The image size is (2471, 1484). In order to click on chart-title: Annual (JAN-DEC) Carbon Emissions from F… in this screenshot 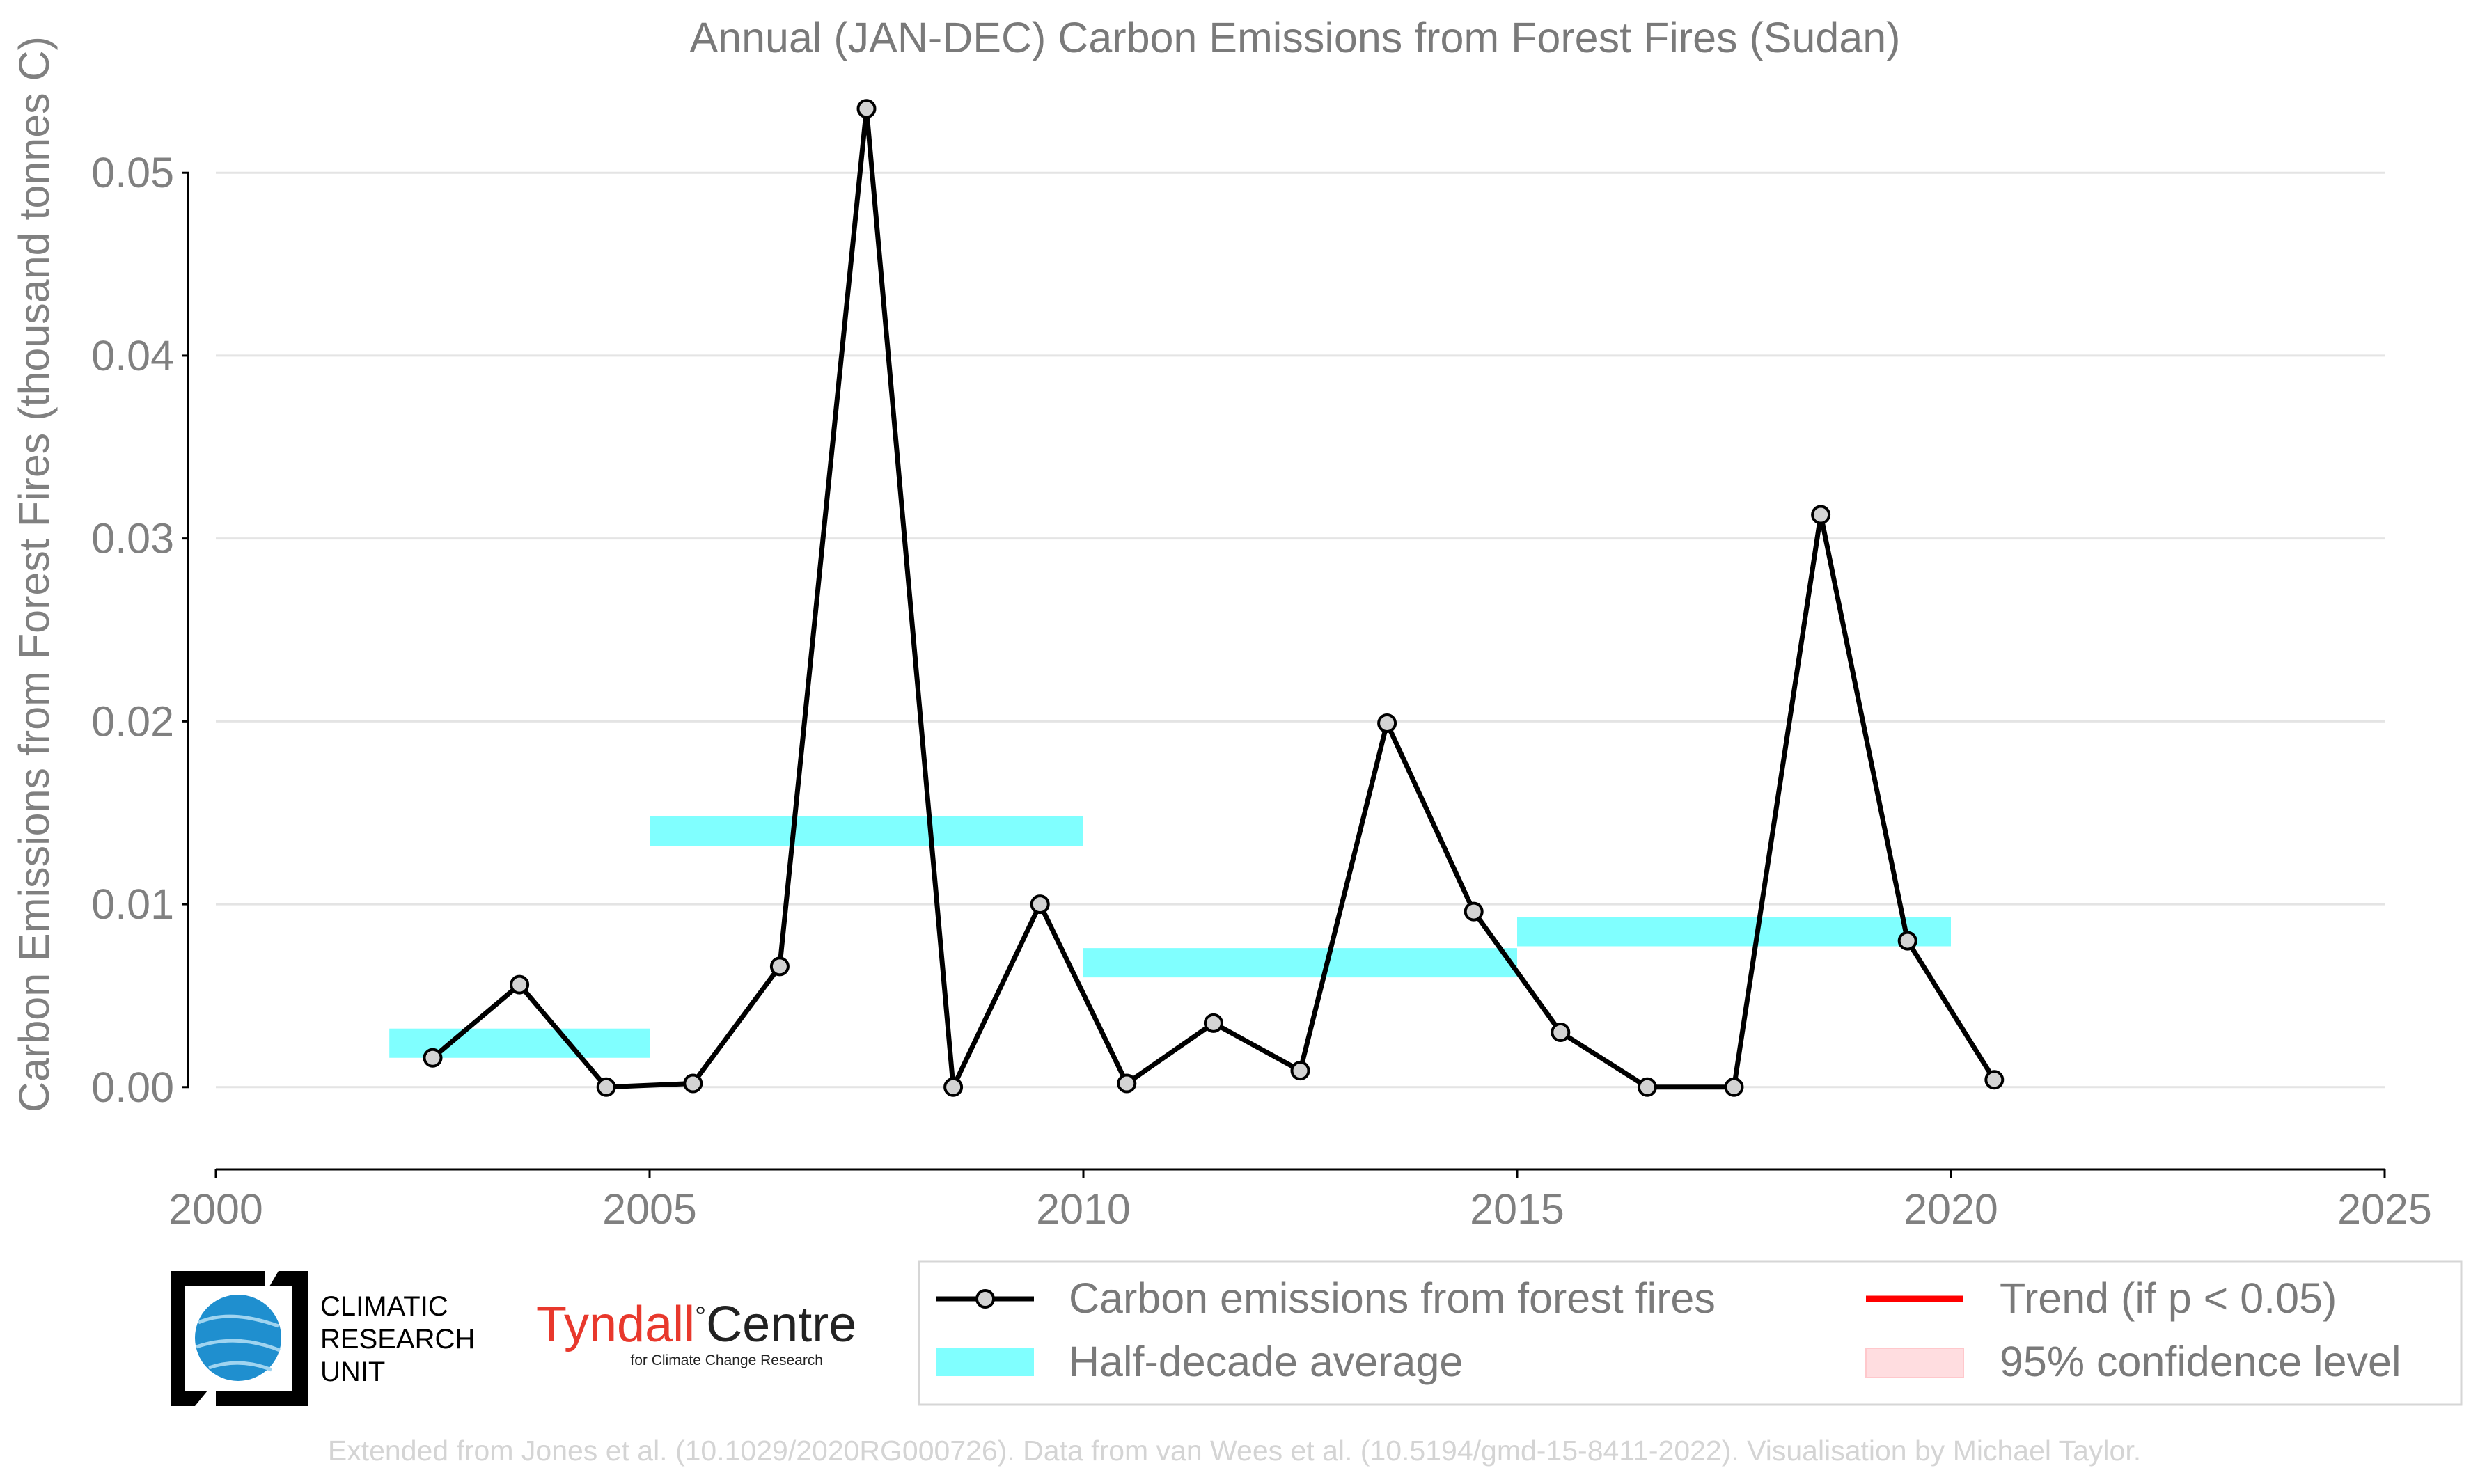, I will do `click(1294, 37)`.